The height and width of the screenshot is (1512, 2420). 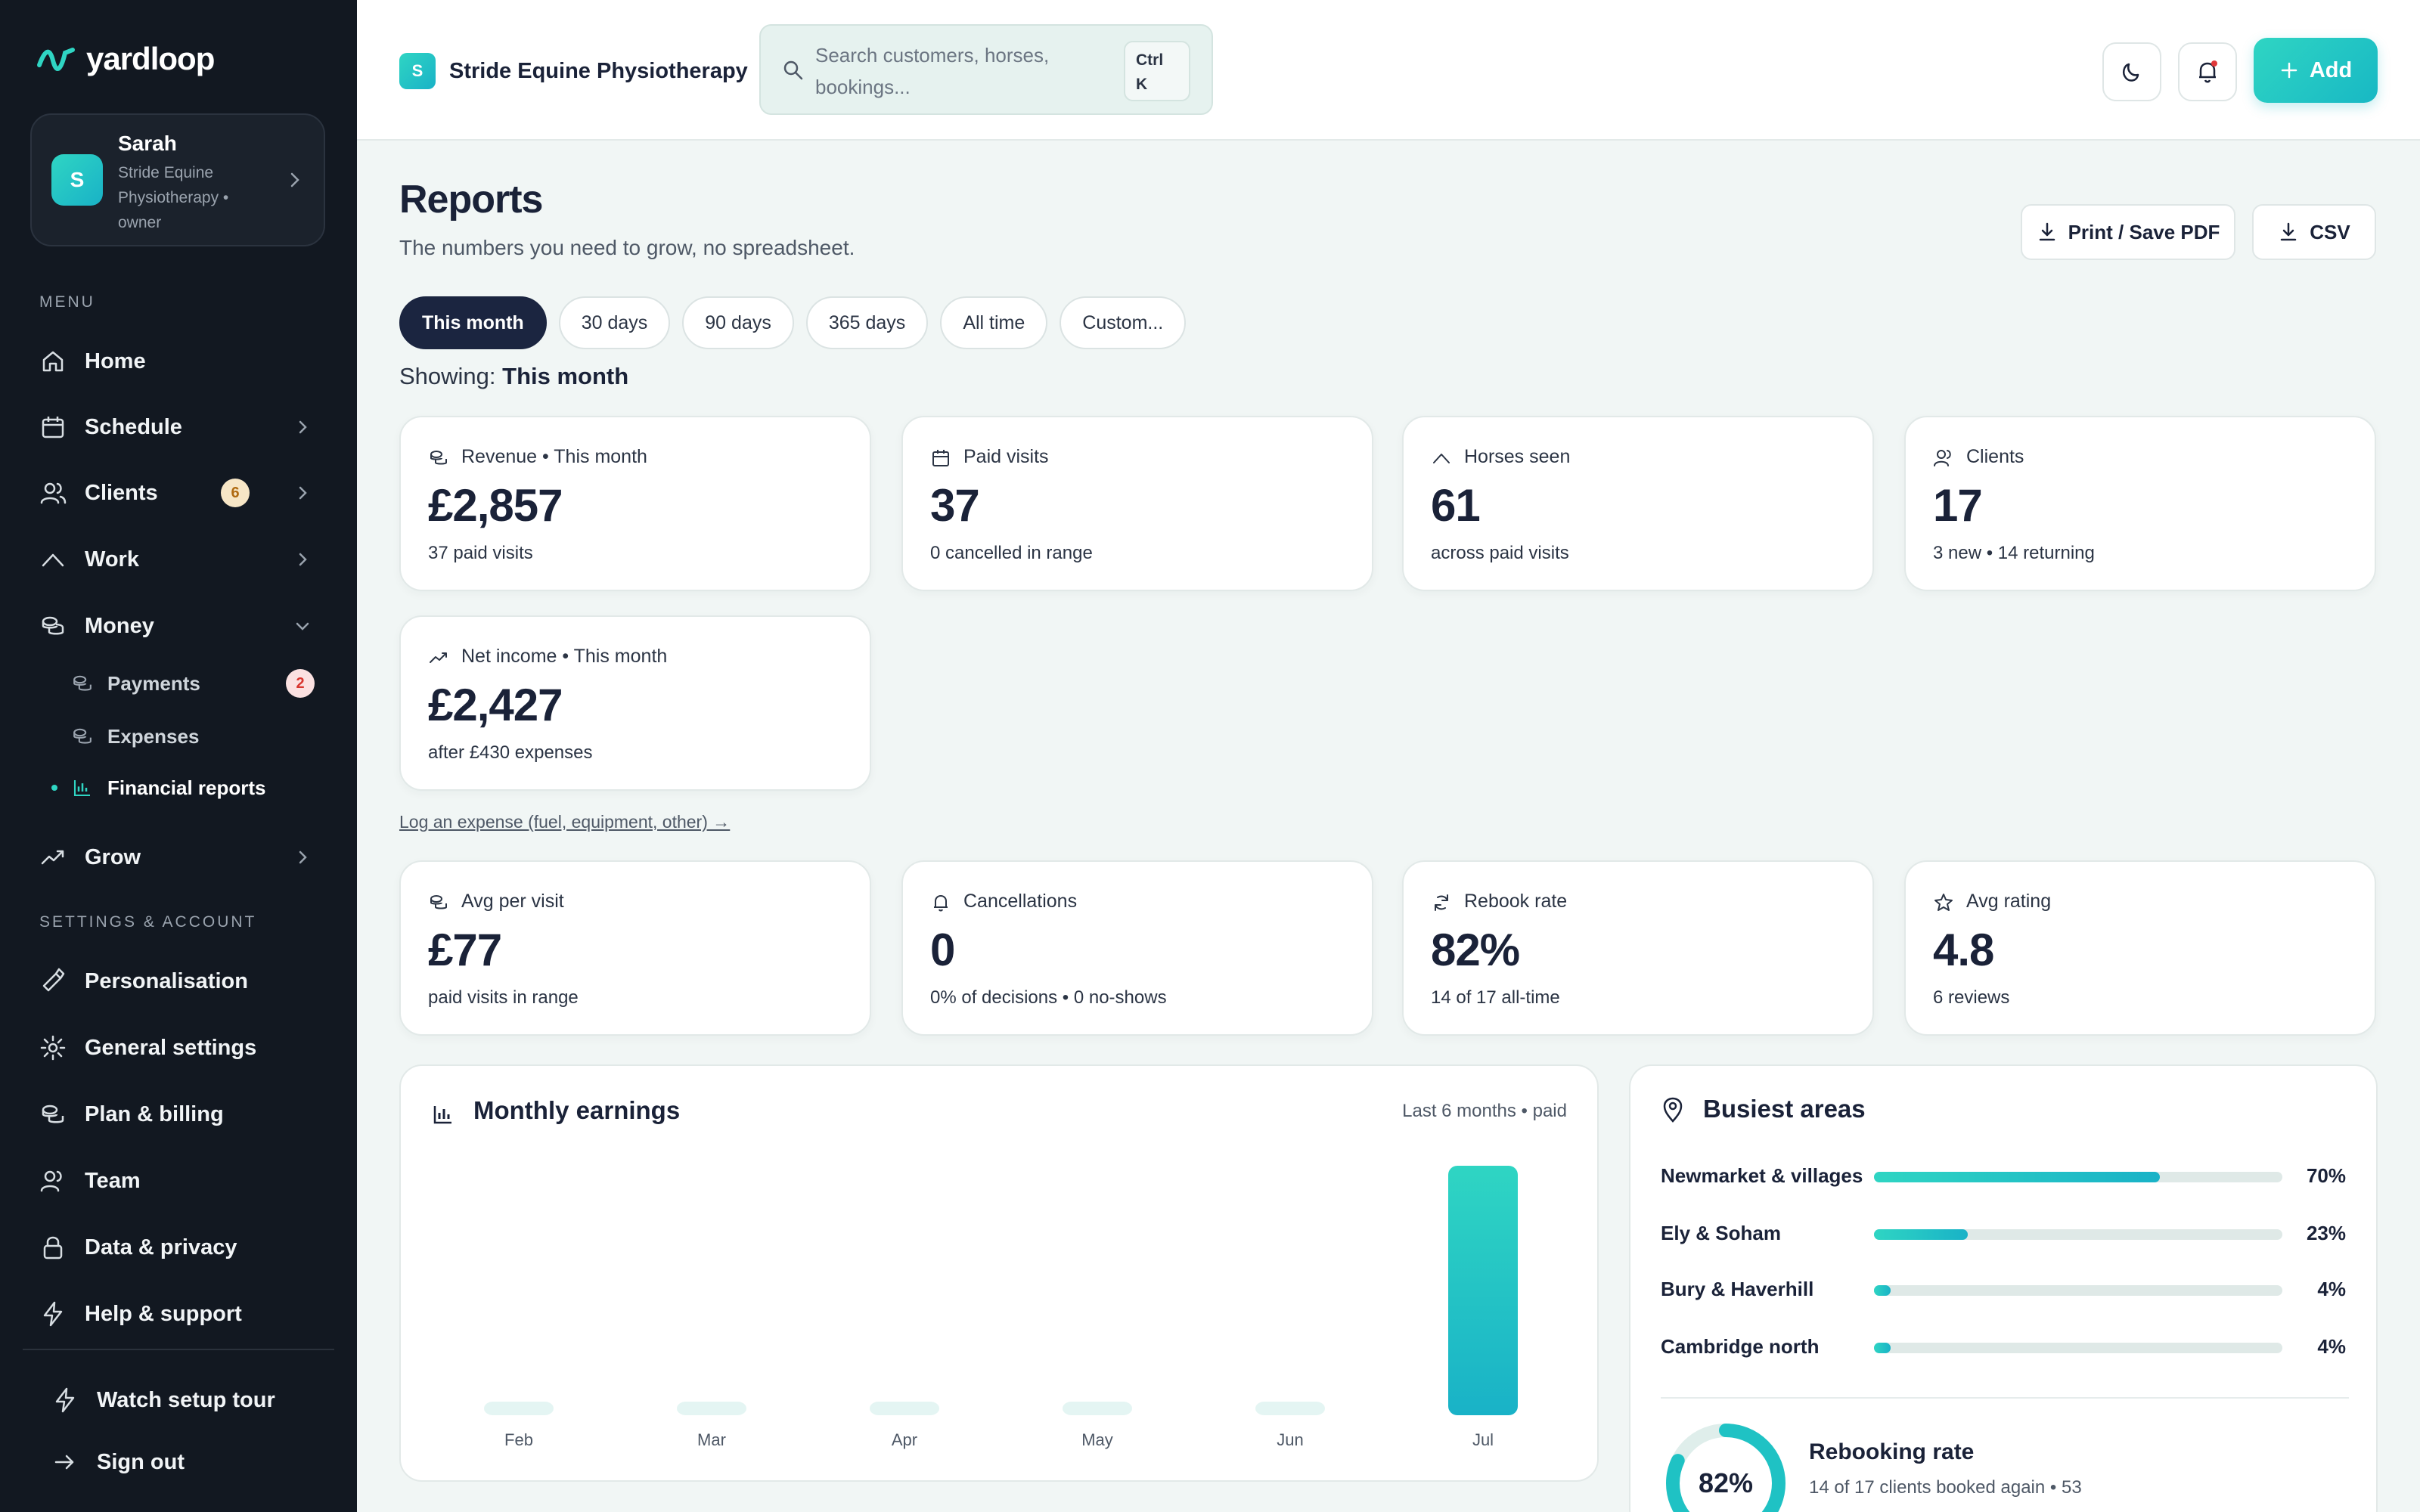 What do you see at coordinates (554, 456) in the screenshot?
I see `stat-title: Revenue • This month` at bounding box center [554, 456].